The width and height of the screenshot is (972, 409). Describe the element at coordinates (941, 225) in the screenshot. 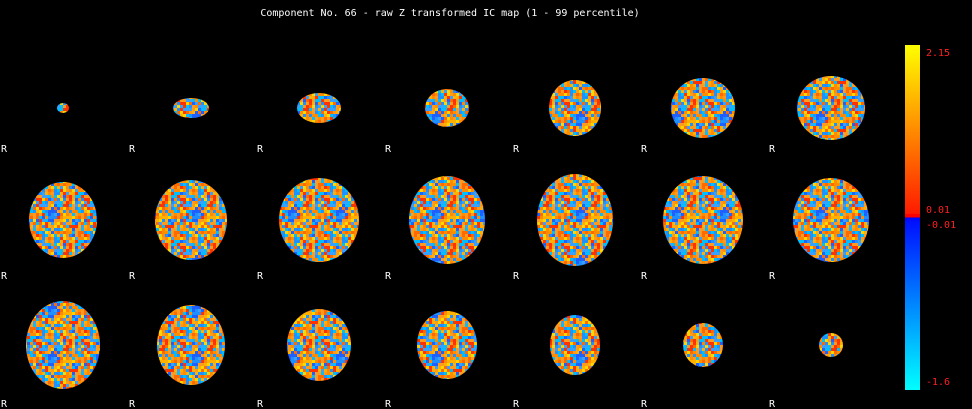

I see `colorbar-label: -0.01` at that location.